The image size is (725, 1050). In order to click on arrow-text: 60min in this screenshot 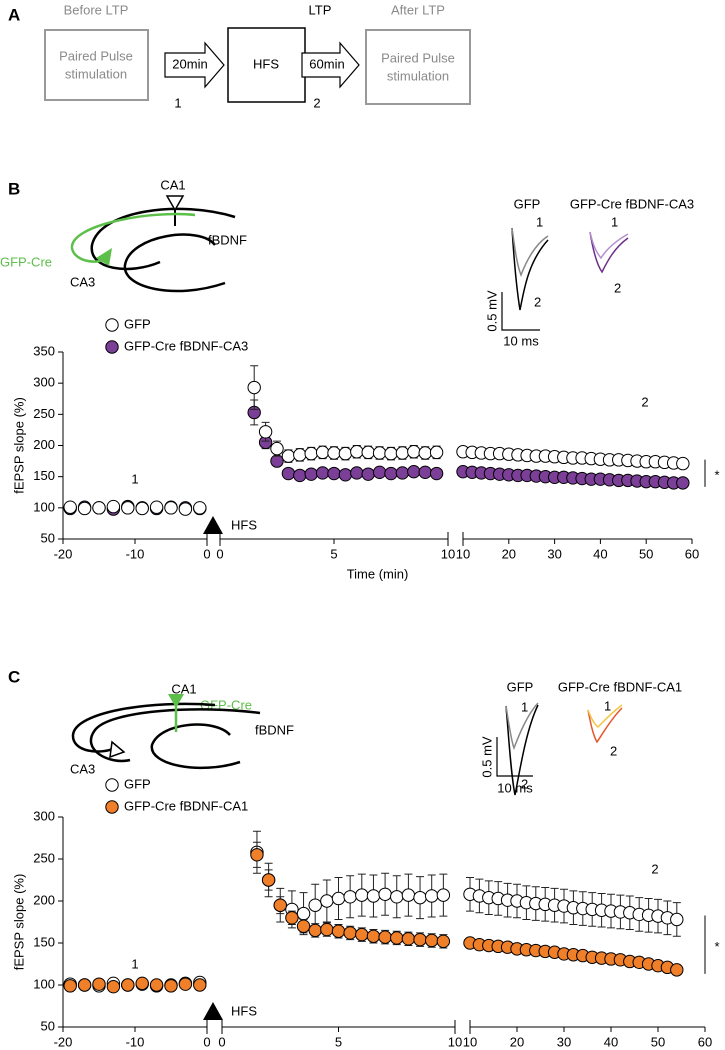, I will do `click(326, 63)`.